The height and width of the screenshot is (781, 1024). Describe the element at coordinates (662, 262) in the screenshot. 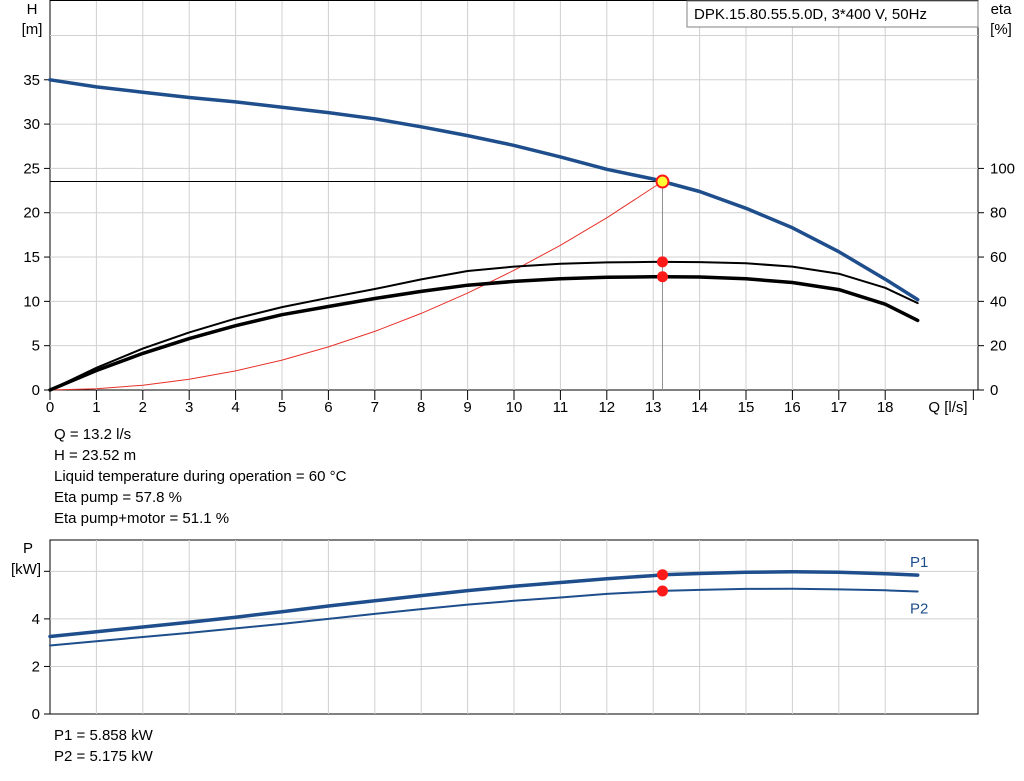

I see `eta-pump-operating-point` at that location.